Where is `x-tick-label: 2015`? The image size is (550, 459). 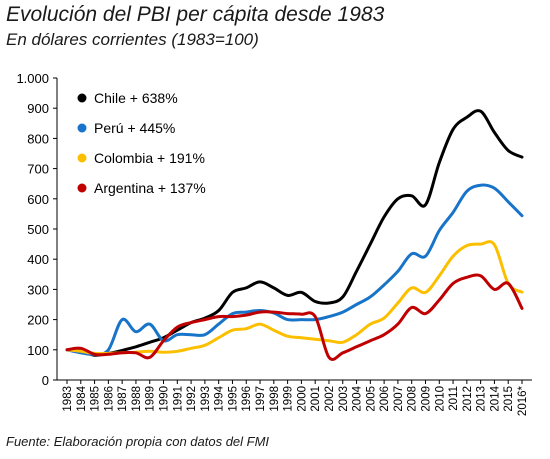 x-tick-label: 2015 is located at coordinates (509, 399).